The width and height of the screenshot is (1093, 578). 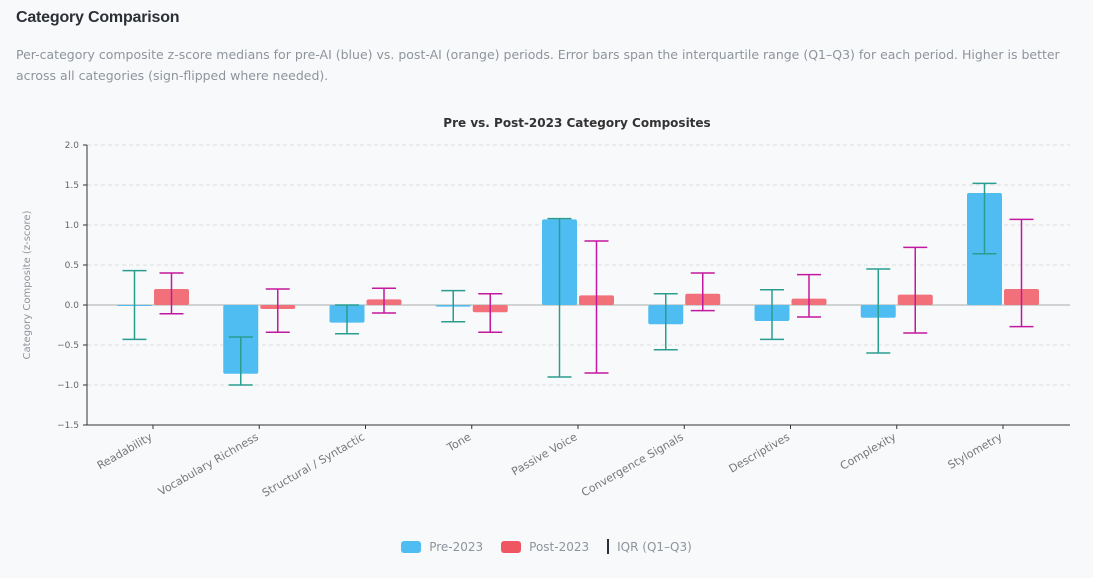 I want to click on legend-item-pre: Pre-2023, so click(x=442, y=547).